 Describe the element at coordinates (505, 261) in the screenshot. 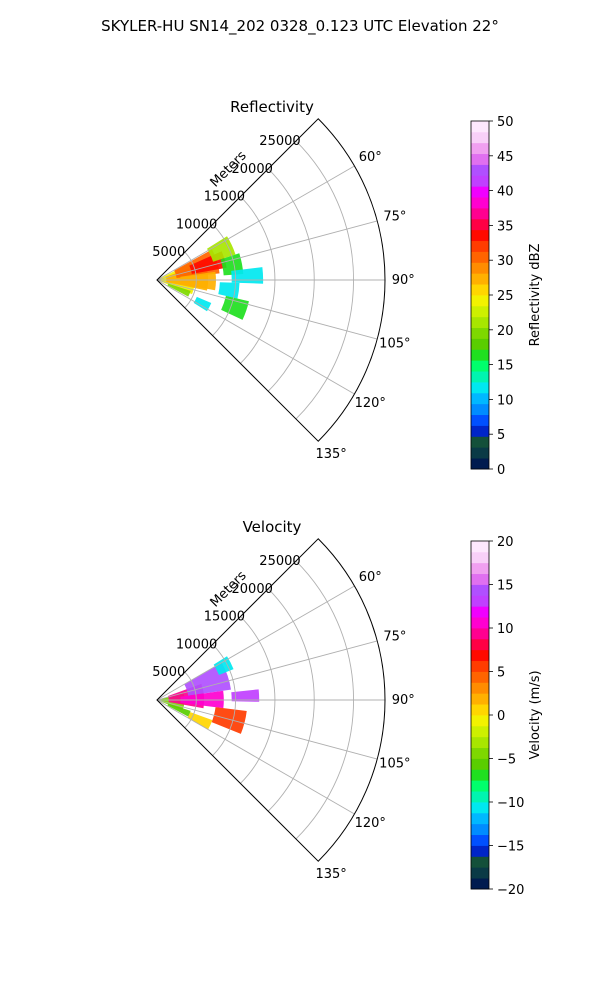

I see `colorbar-tick-label: 30` at that location.